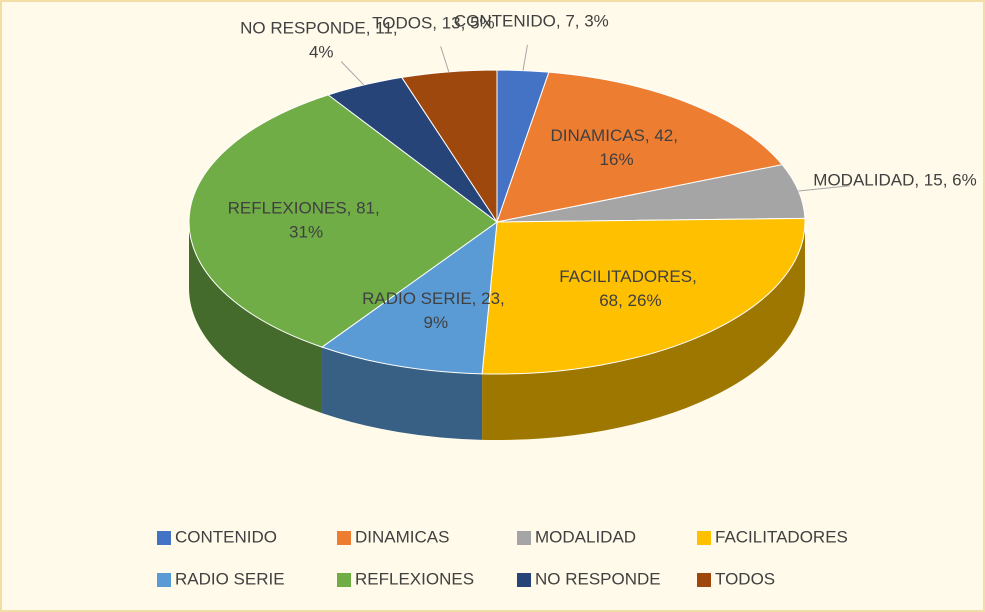 The image size is (985, 612). Describe the element at coordinates (630, 288) in the screenshot. I see `data-label: FACILITADORES, 68, 26%` at that location.